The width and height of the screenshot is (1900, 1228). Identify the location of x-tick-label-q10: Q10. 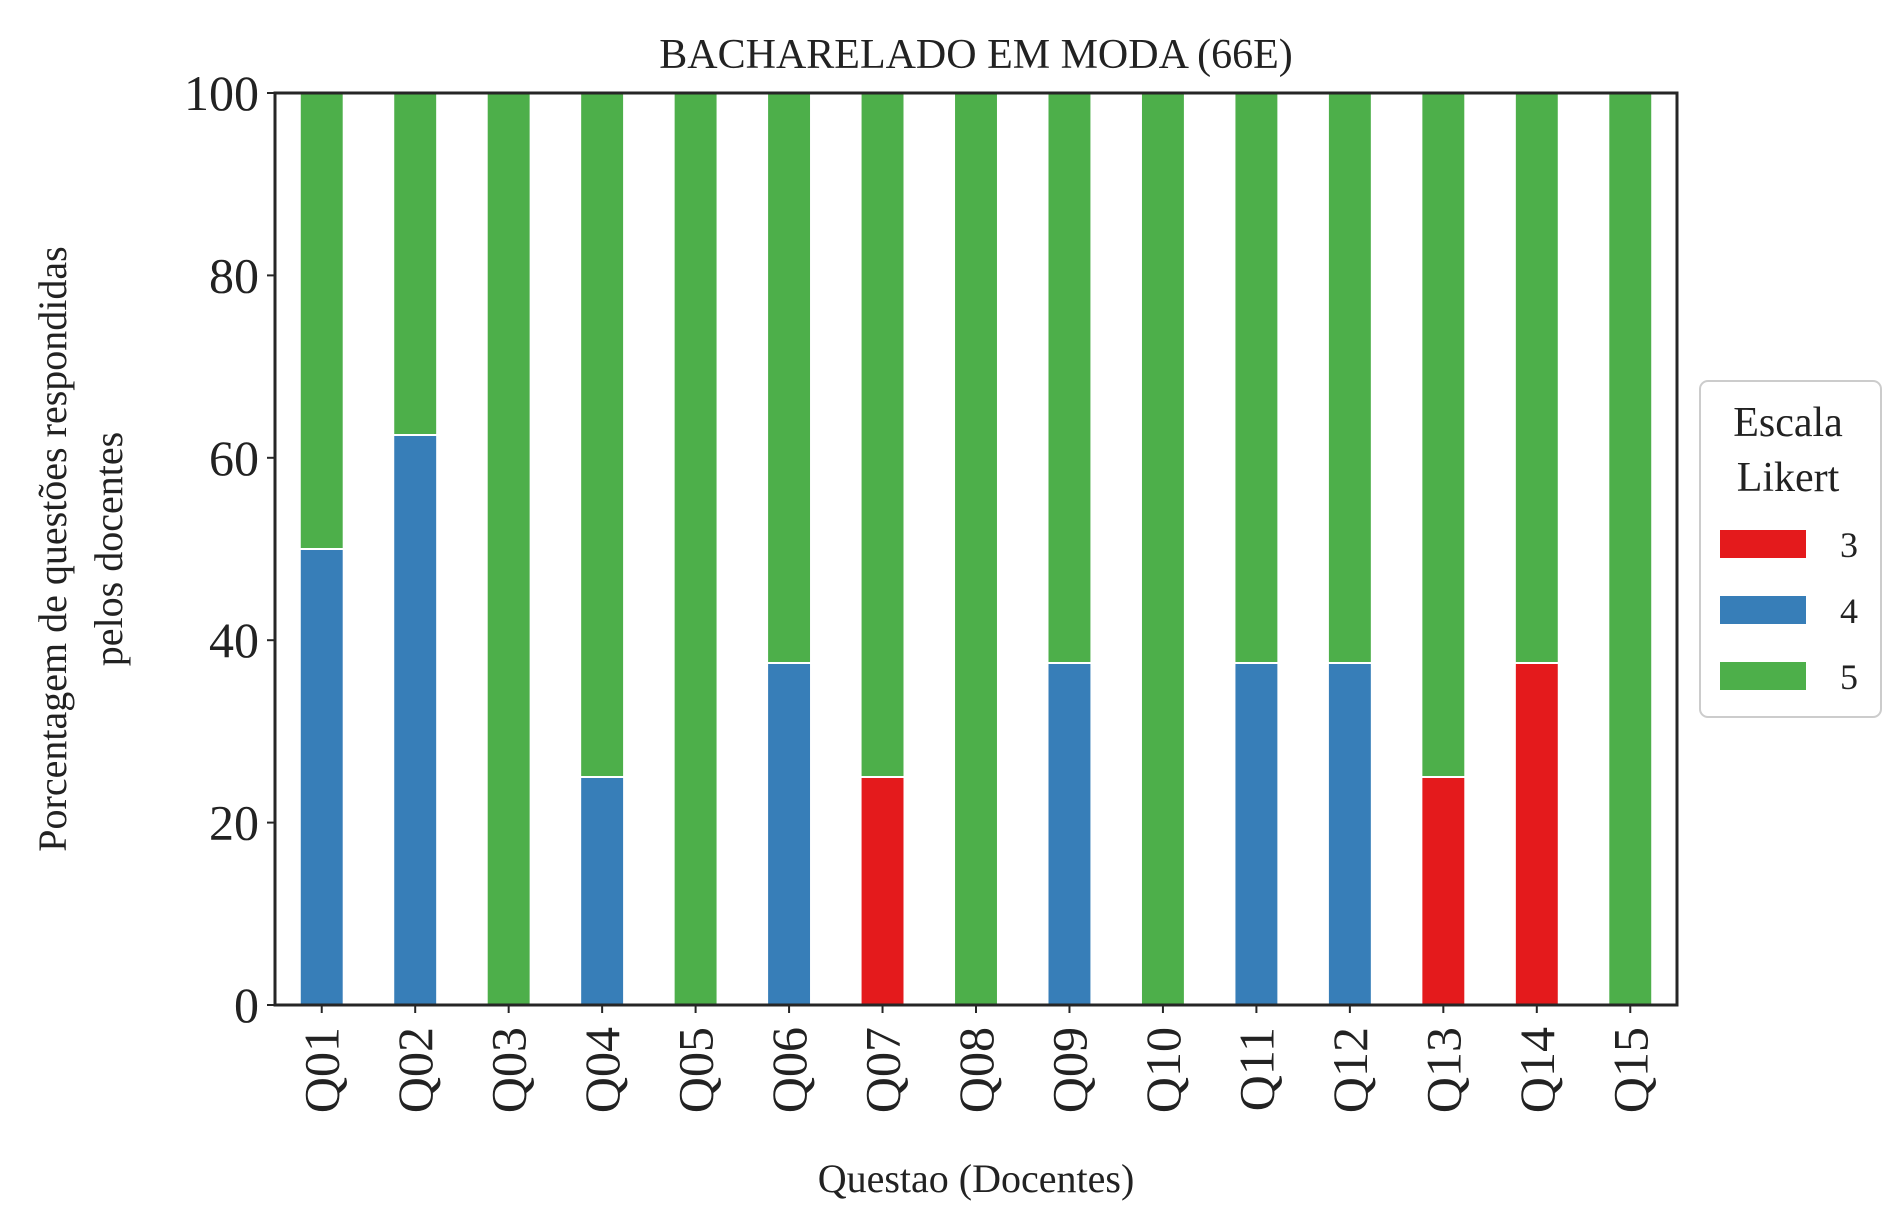
(1163, 1070).